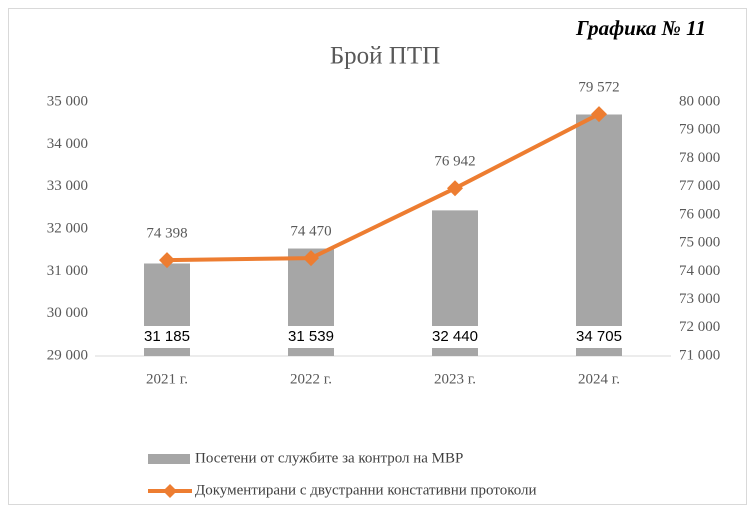 Image resolution: width=756 pixels, height=512 pixels. I want to click on y2-tick-label: 72 000, so click(699, 327).